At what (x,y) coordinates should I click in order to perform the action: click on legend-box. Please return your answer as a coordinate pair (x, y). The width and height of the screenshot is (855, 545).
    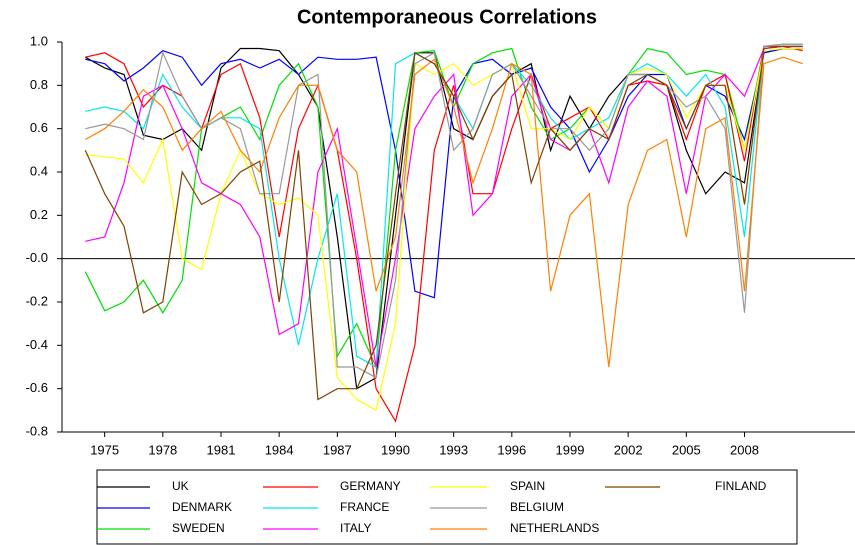
    Looking at the image, I should click on (447, 507).